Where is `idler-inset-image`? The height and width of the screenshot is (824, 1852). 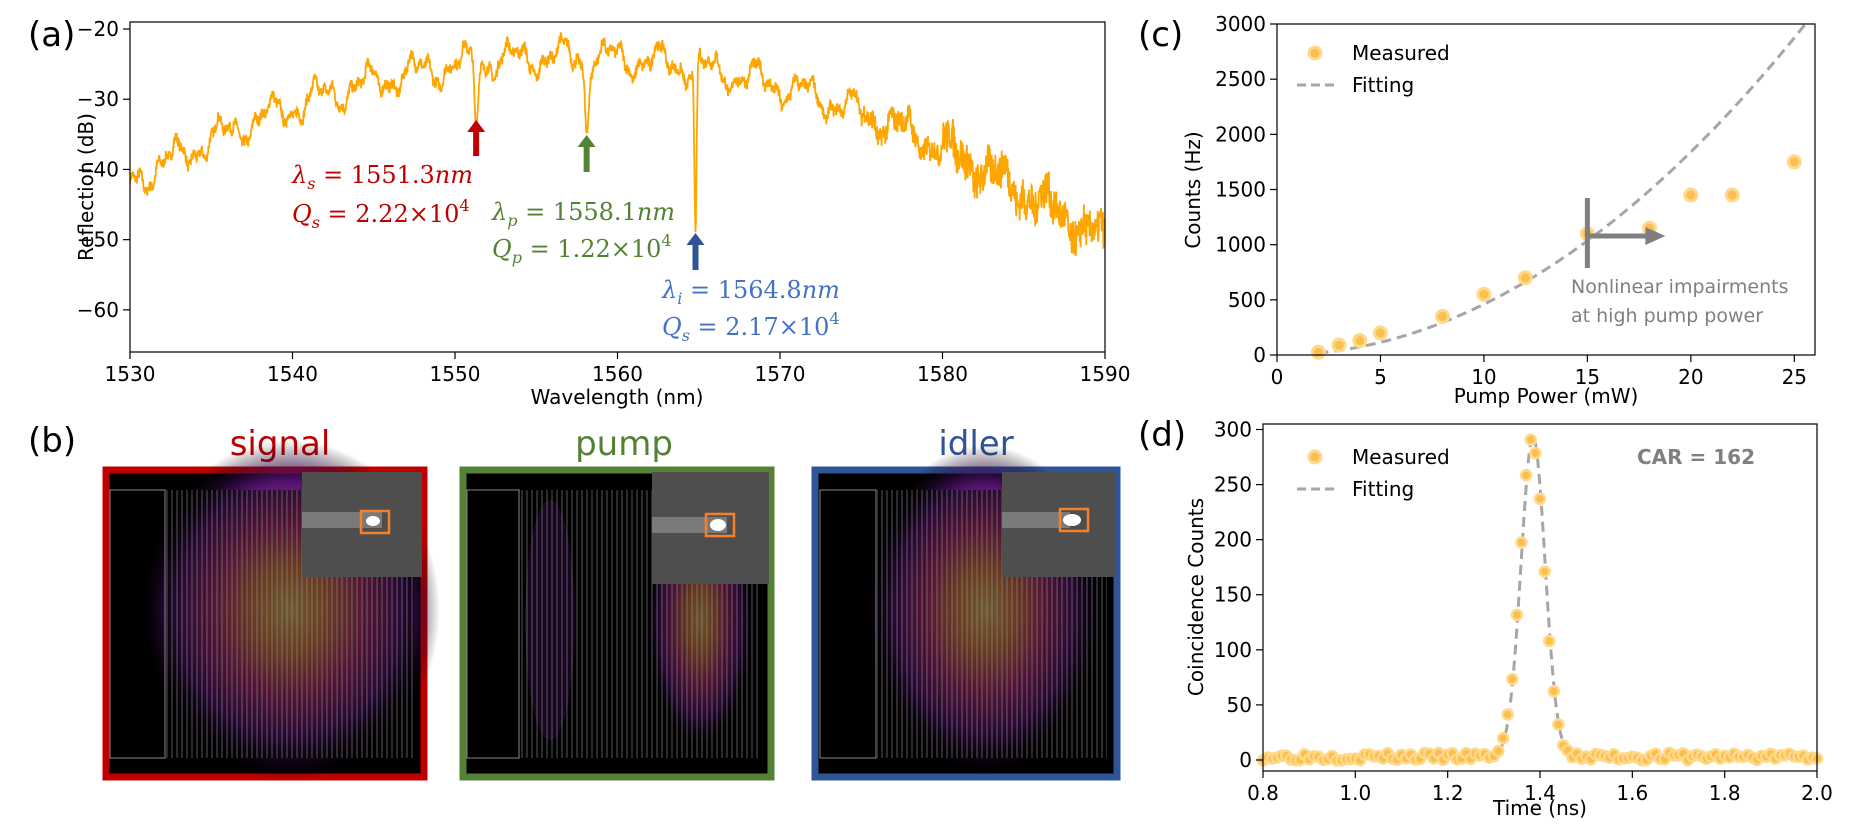
idler-inset-image is located at coordinates (1058, 524).